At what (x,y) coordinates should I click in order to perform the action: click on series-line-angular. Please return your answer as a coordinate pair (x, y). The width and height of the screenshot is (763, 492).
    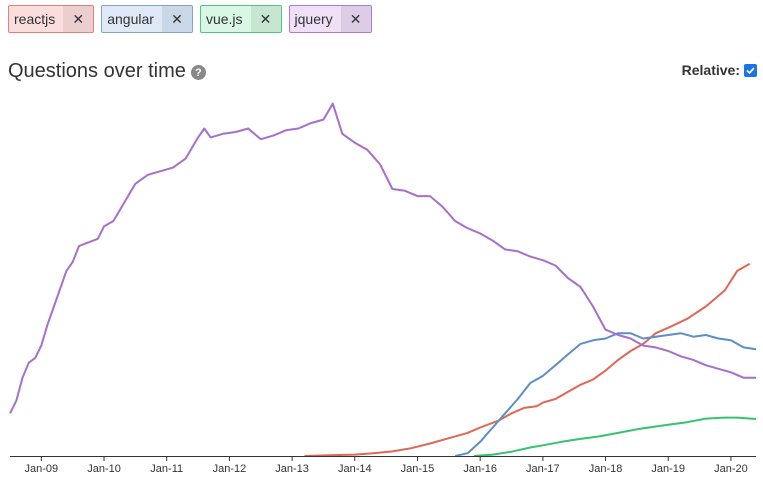
    Looking at the image, I should click on (605, 394).